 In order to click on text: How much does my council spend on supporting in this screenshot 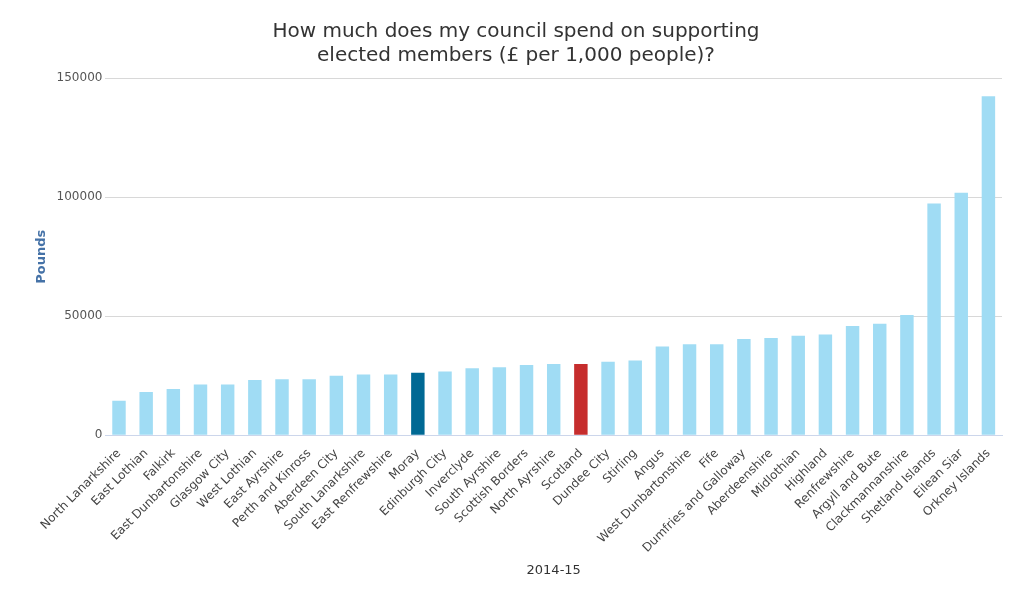, I will do `click(516, 30)`.